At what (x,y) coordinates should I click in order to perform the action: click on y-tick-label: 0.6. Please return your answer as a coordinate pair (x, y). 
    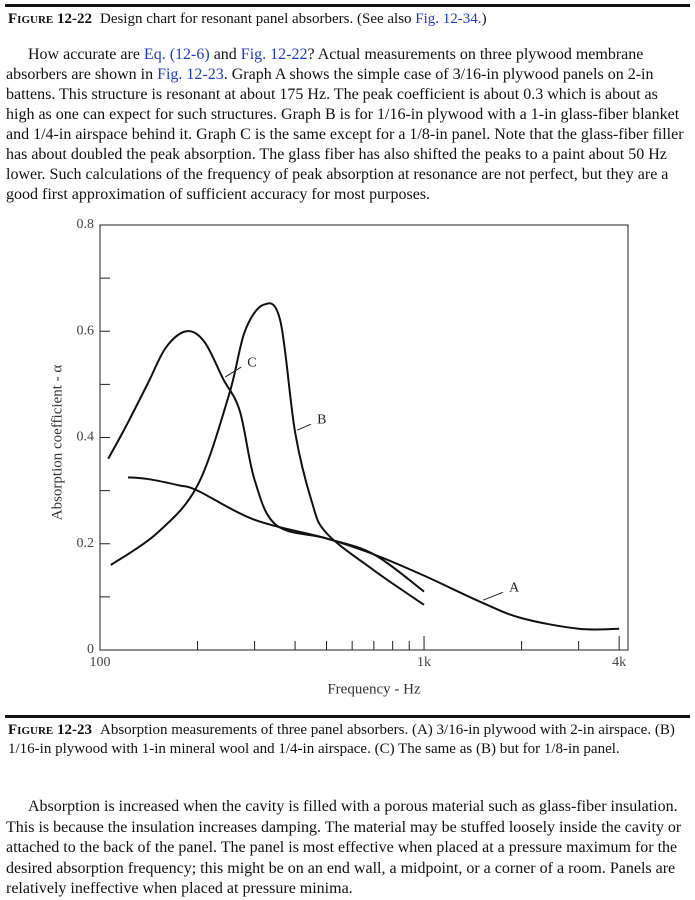
    Looking at the image, I should click on (86, 330).